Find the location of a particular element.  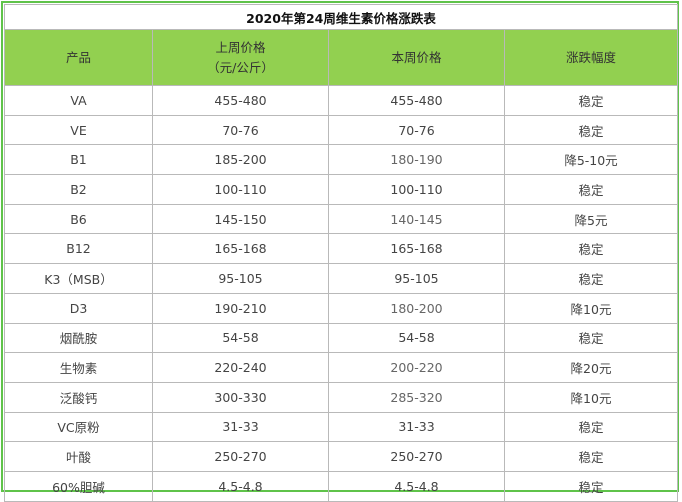

cell-product: 叶酸 is located at coordinates (78, 456).